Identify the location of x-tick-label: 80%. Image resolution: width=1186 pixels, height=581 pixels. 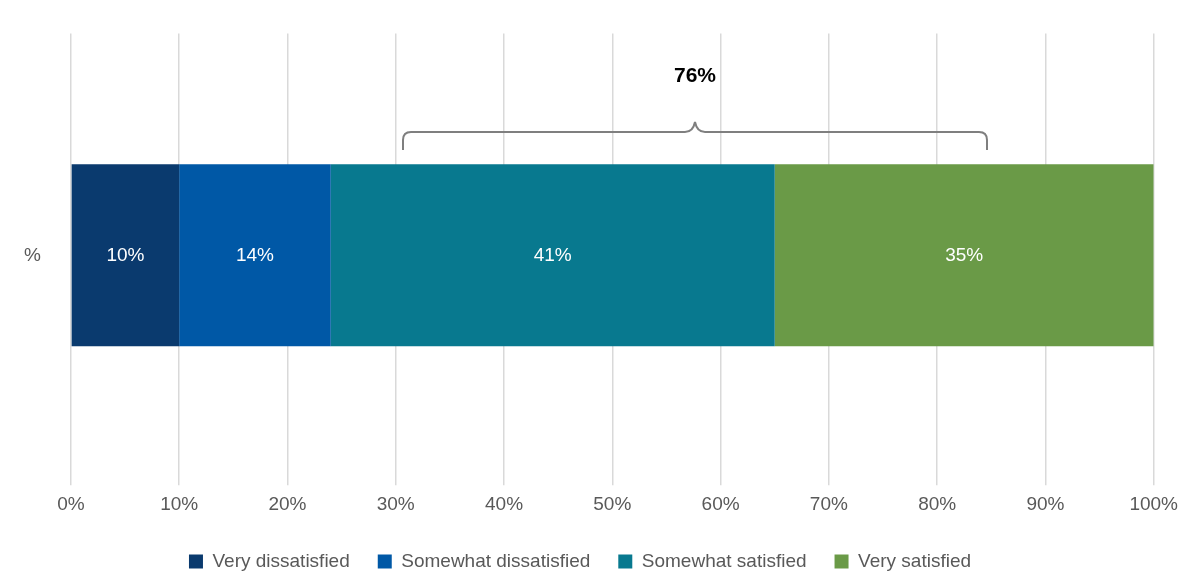
(937, 503).